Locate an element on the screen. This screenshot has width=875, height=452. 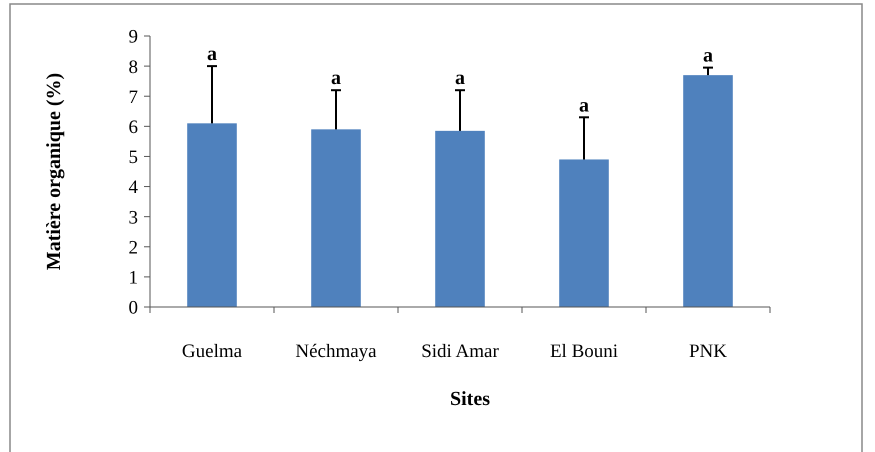
x-tick-label: Guelma is located at coordinates (212, 351).